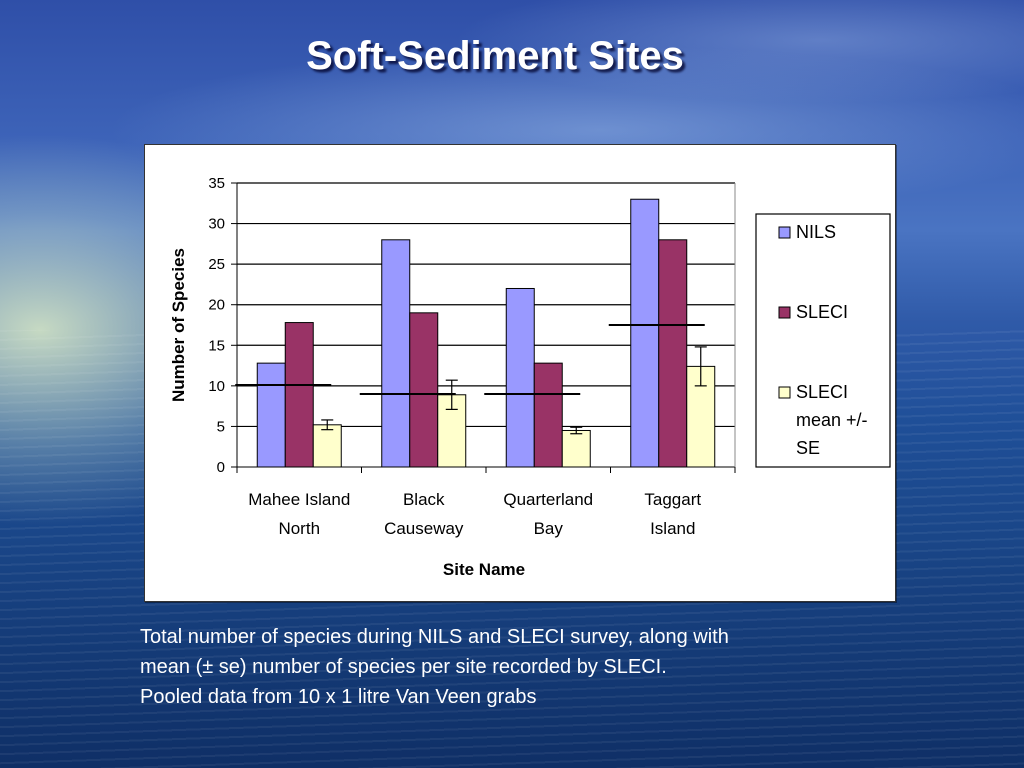  What do you see at coordinates (823, 340) in the screenshot?
I see `legend-box` at bounding box center [823, 340].